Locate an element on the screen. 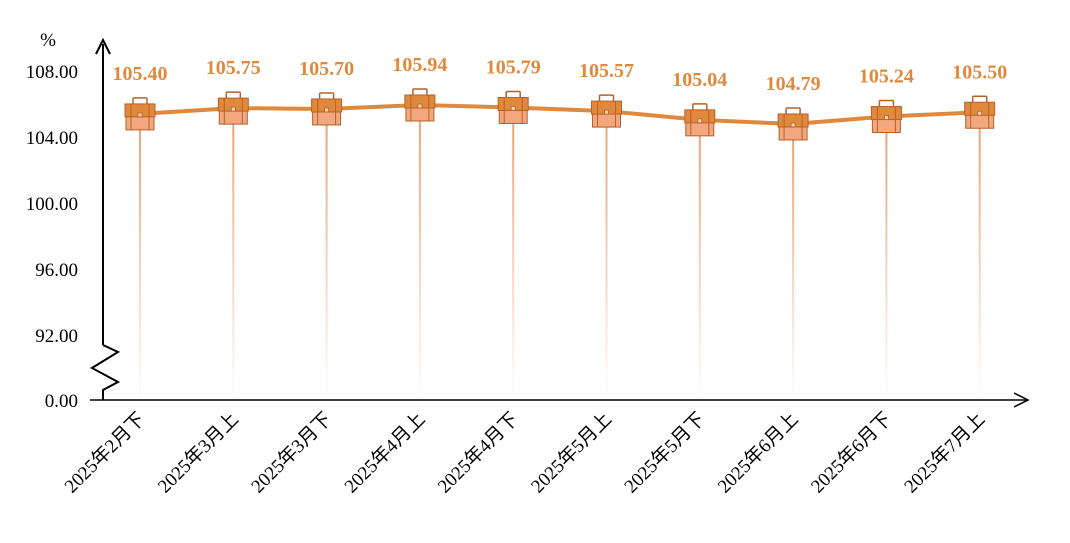 The width and height of the screenshot is (1070, 543). data-label: 105.40 is located at coordinates (140, 74).